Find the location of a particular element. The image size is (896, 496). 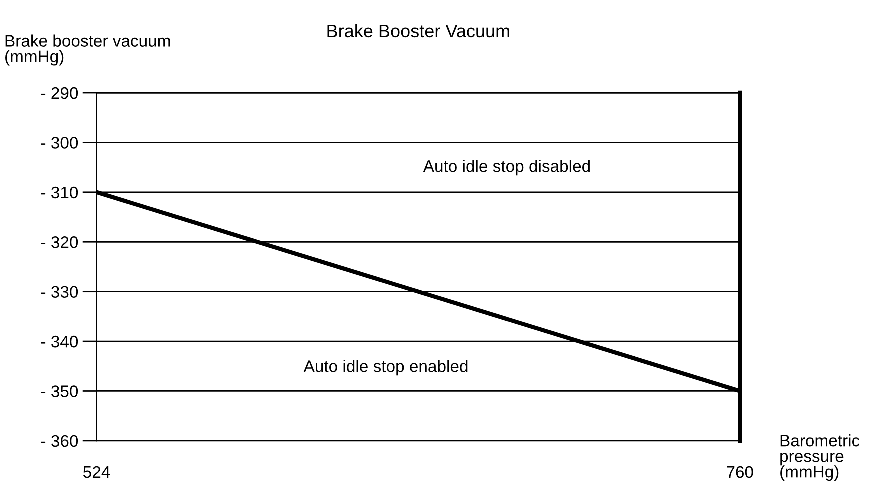

chart-title: Brake Booster Vacuum is located at coordinates (419, 31).